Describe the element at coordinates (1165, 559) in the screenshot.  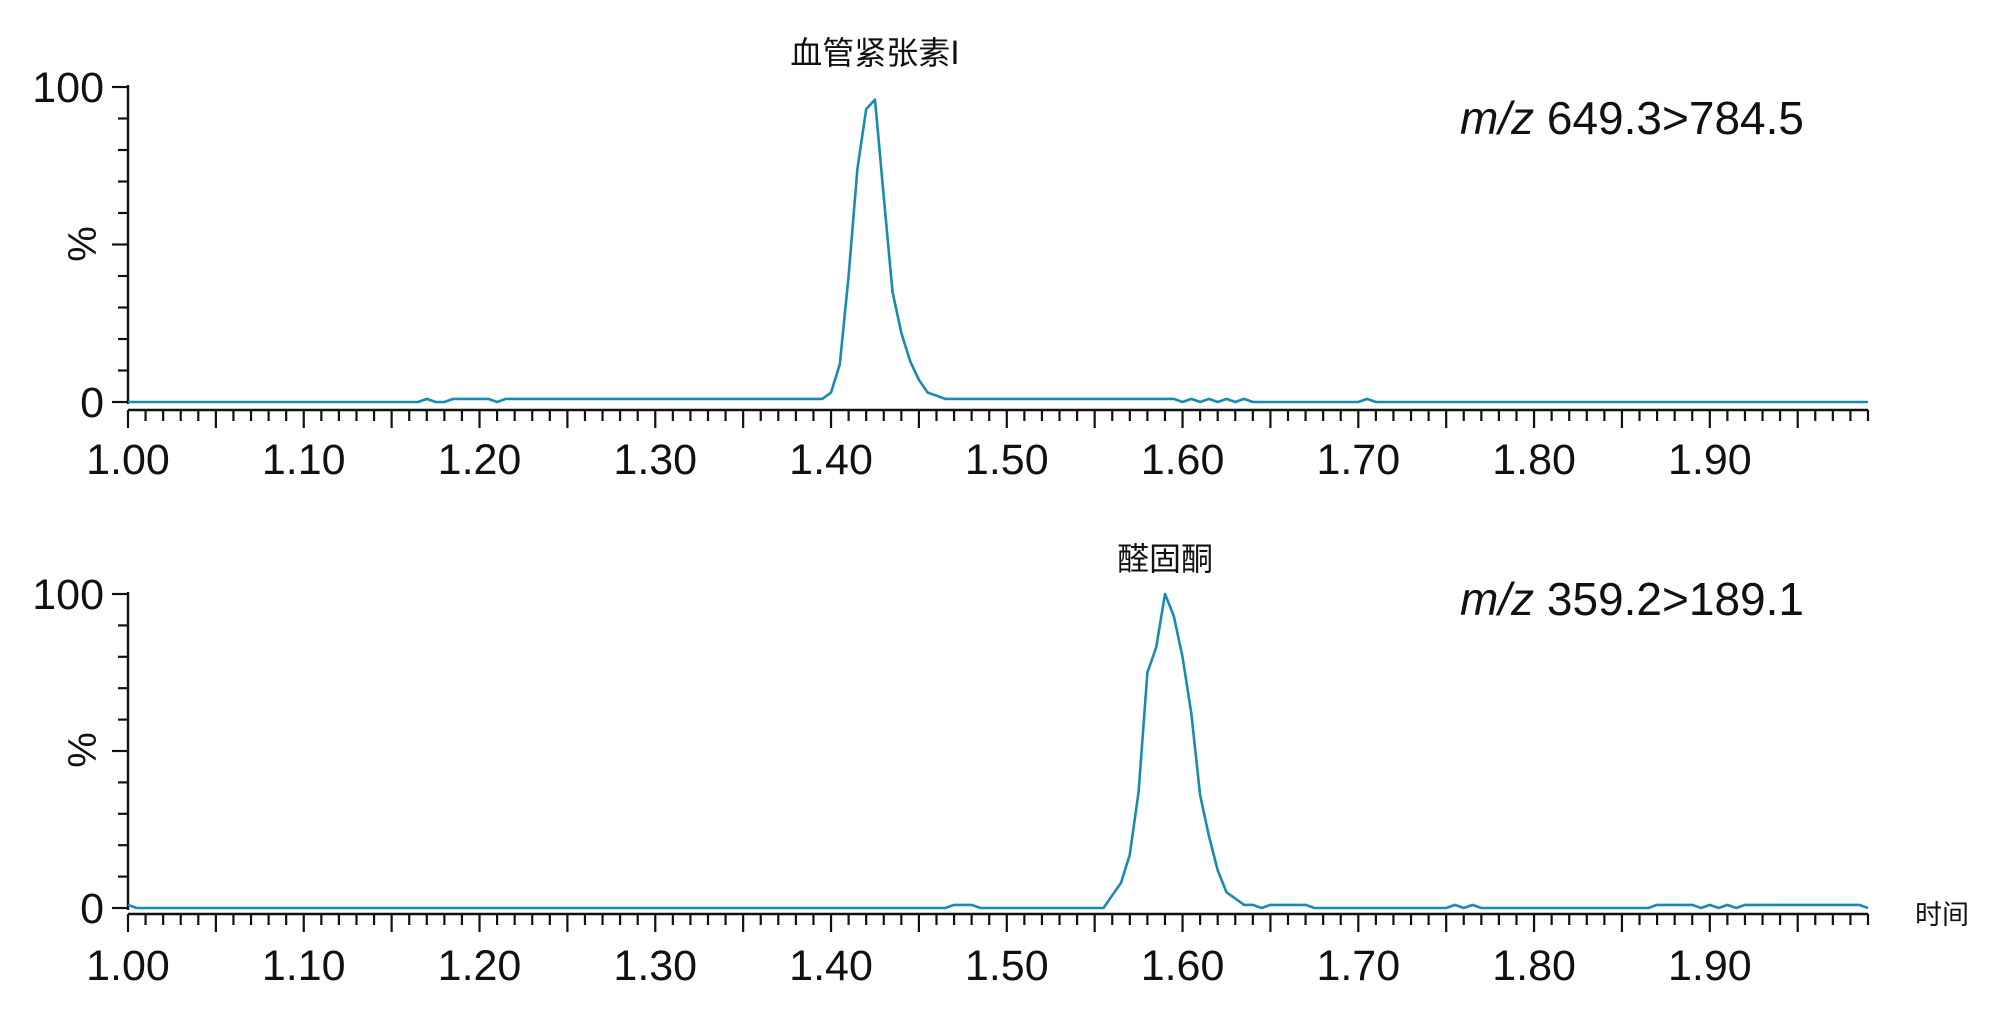
I see `peak-label: 醛固酮` at that location.